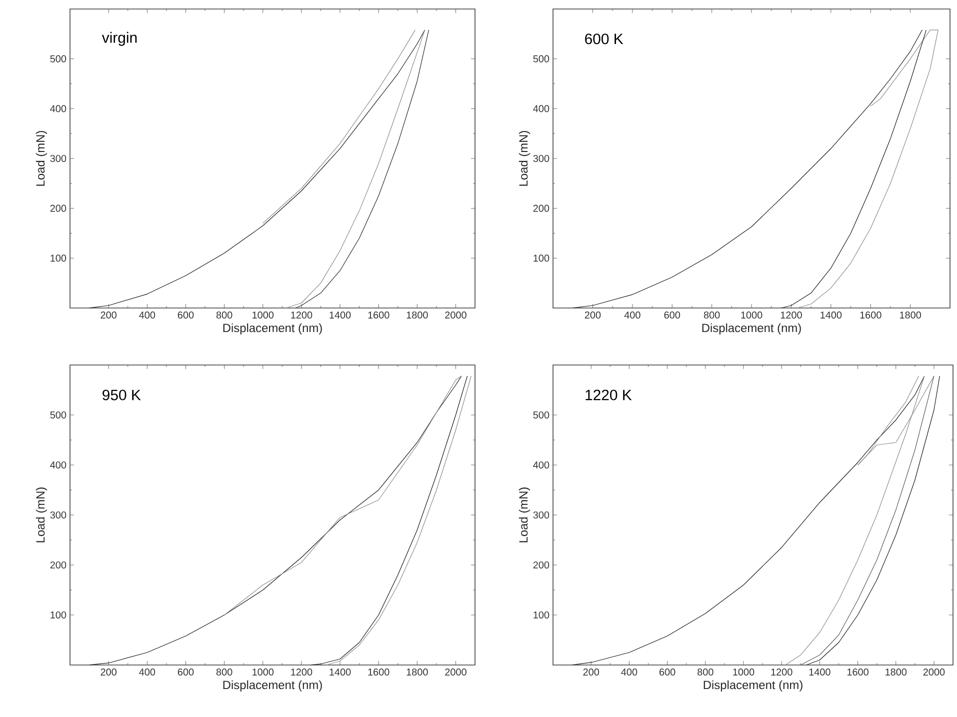 Image resolution: width=957 pixels, height=717 pixels. What do you see at coordinates (121, 395) in the screenshot?
I see `annotation: 950 K` at bounding box center [121, 395].